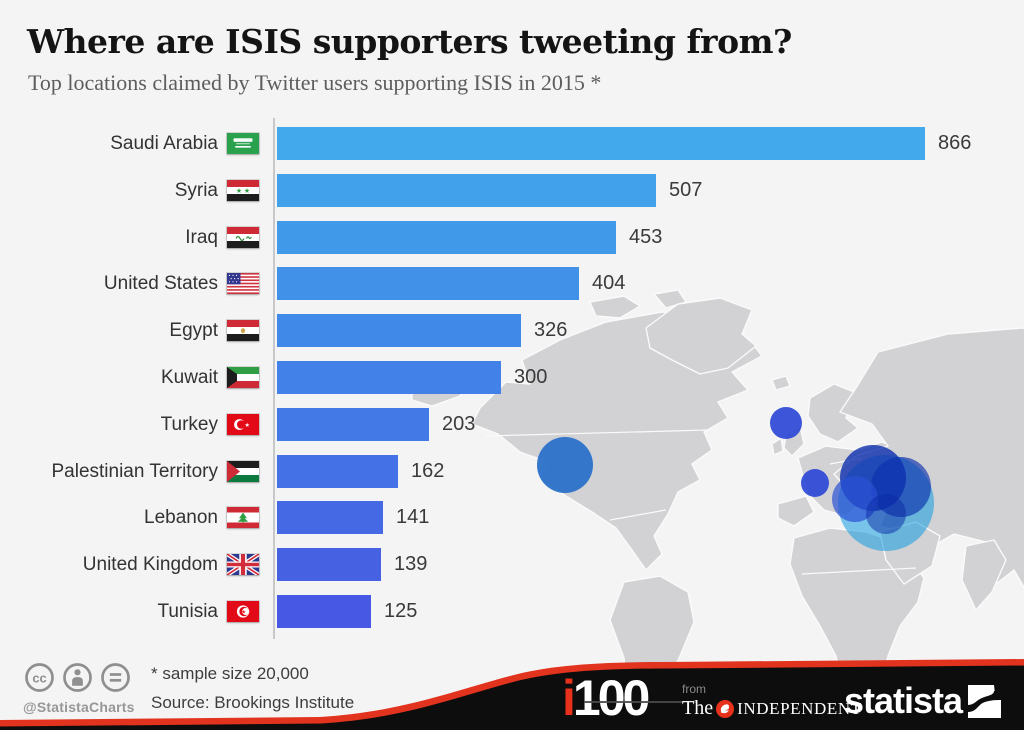 The image size is (1024, 730). Describe the element at coordinates (187, 611) in the screenshot. I see `country-label: Tunisia` at that location.